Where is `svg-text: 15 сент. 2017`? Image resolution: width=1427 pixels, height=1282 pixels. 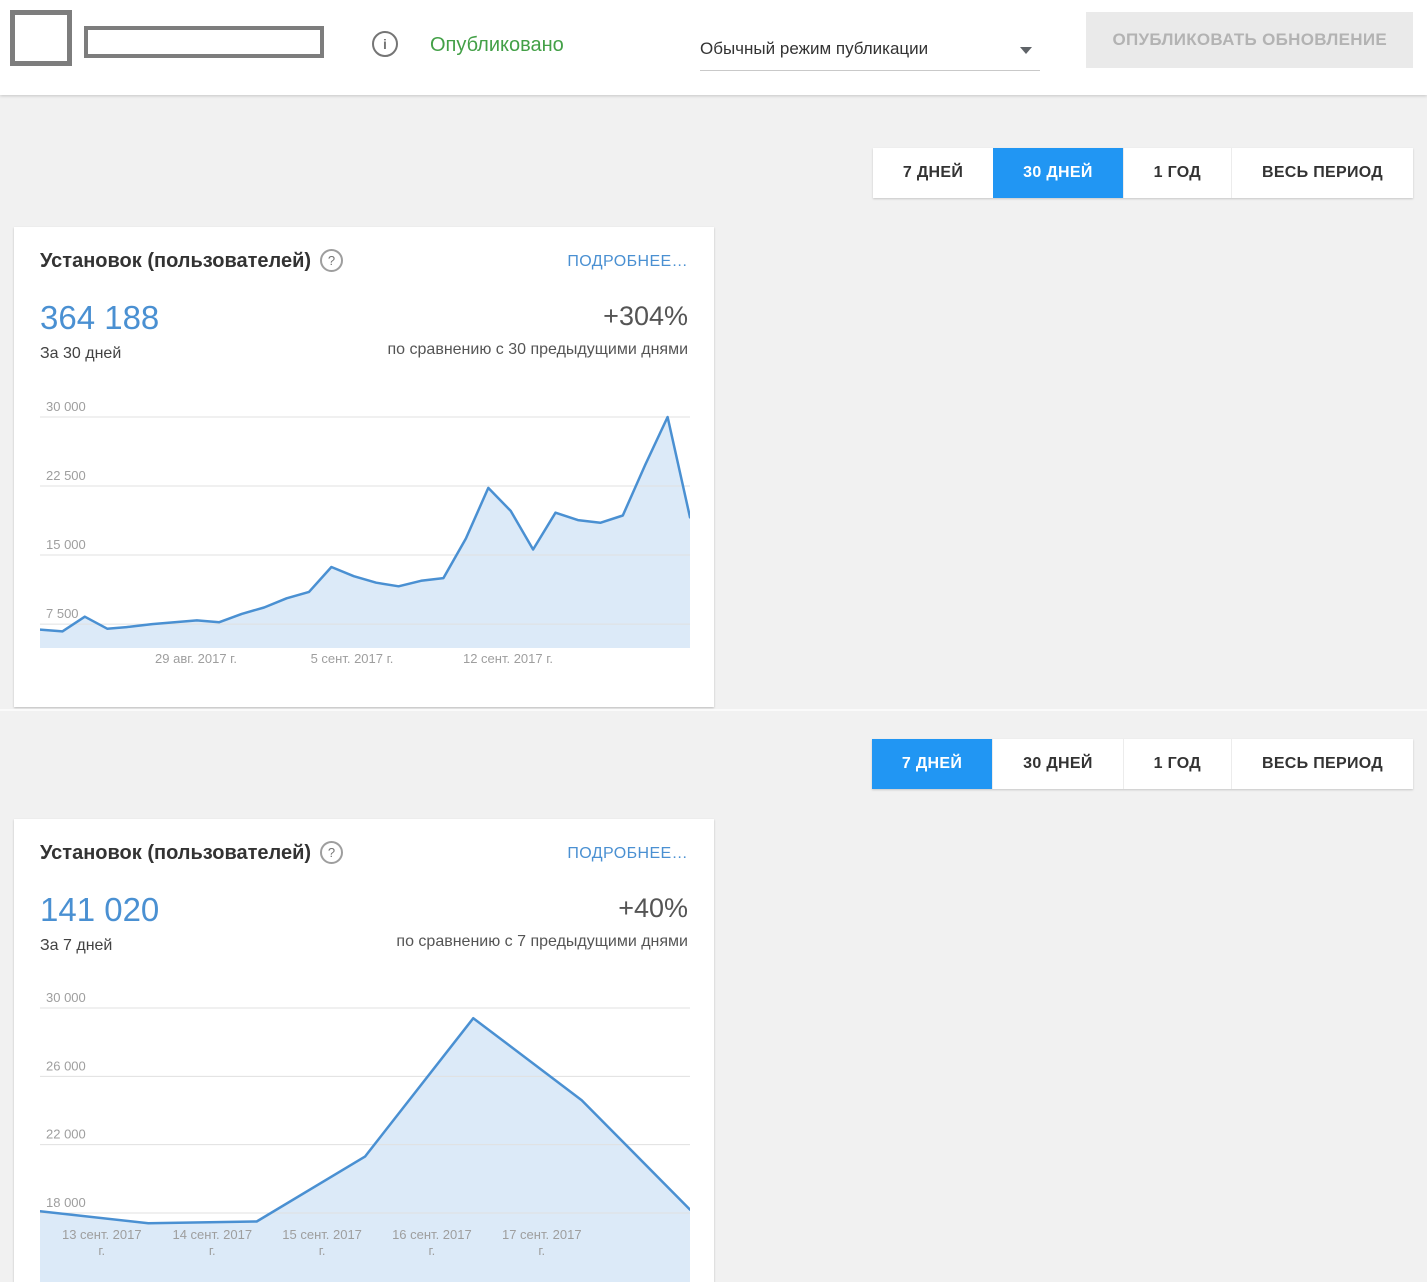 svg-text: 15 сент. 2017 is located at coordinates (322, 1234).